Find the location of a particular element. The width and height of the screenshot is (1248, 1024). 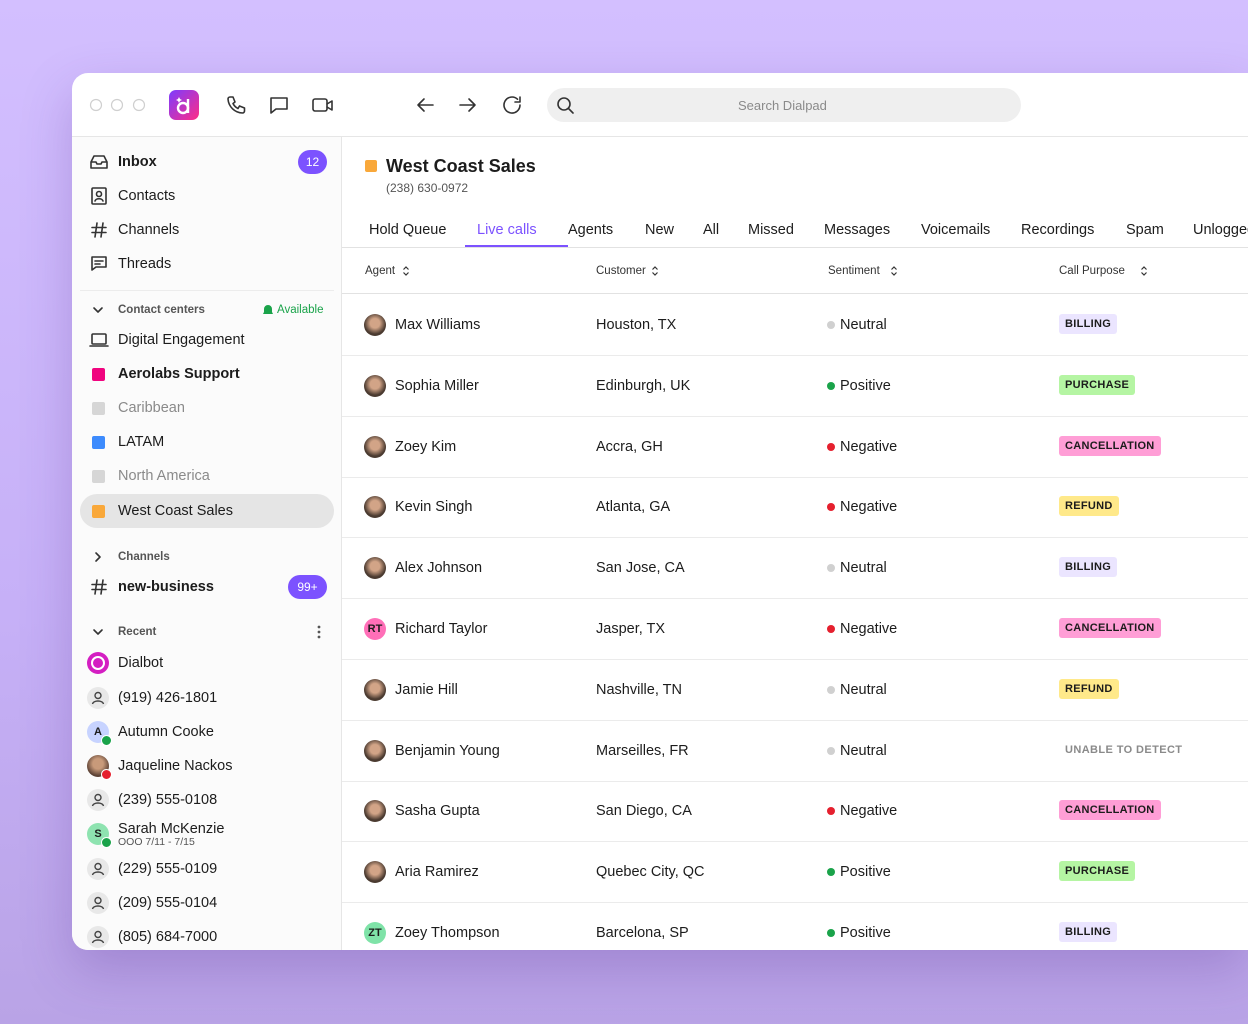

agent-name: Aria Ramirez is located at coordinates (437, 872).